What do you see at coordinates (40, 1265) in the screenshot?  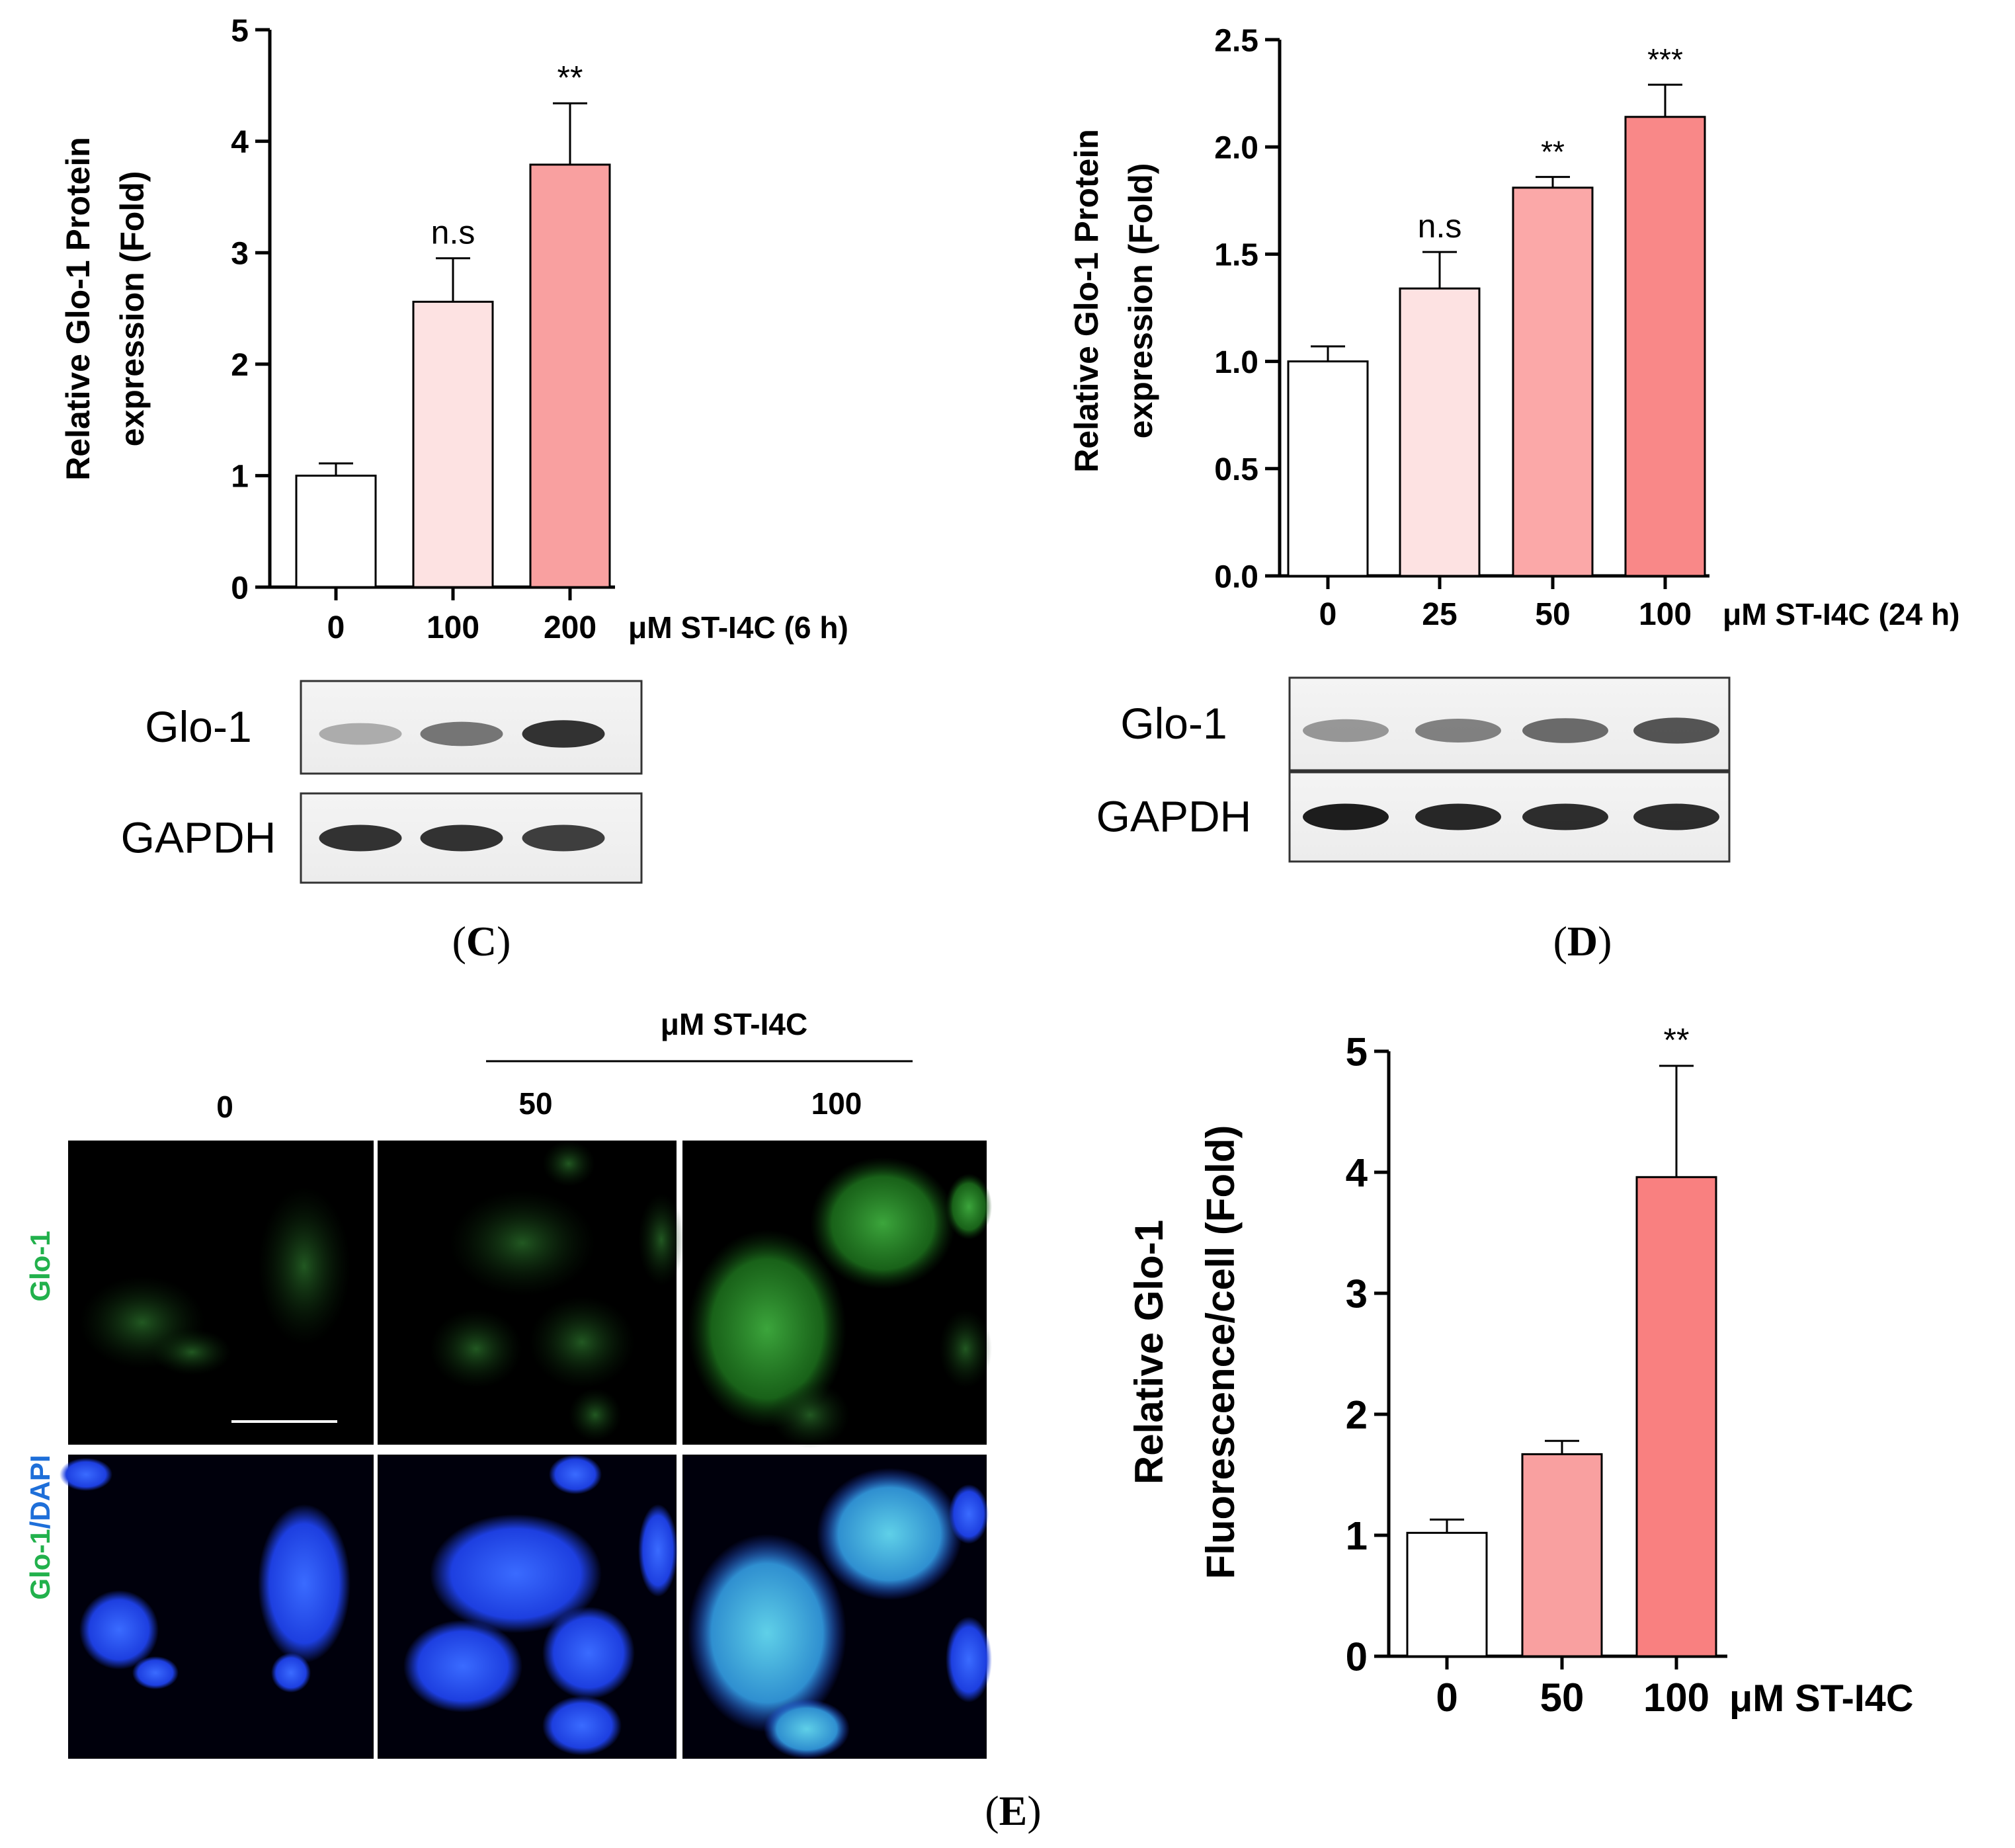 I see `row-label-glo1: Glo-1` at bounding box center [40, 1265].